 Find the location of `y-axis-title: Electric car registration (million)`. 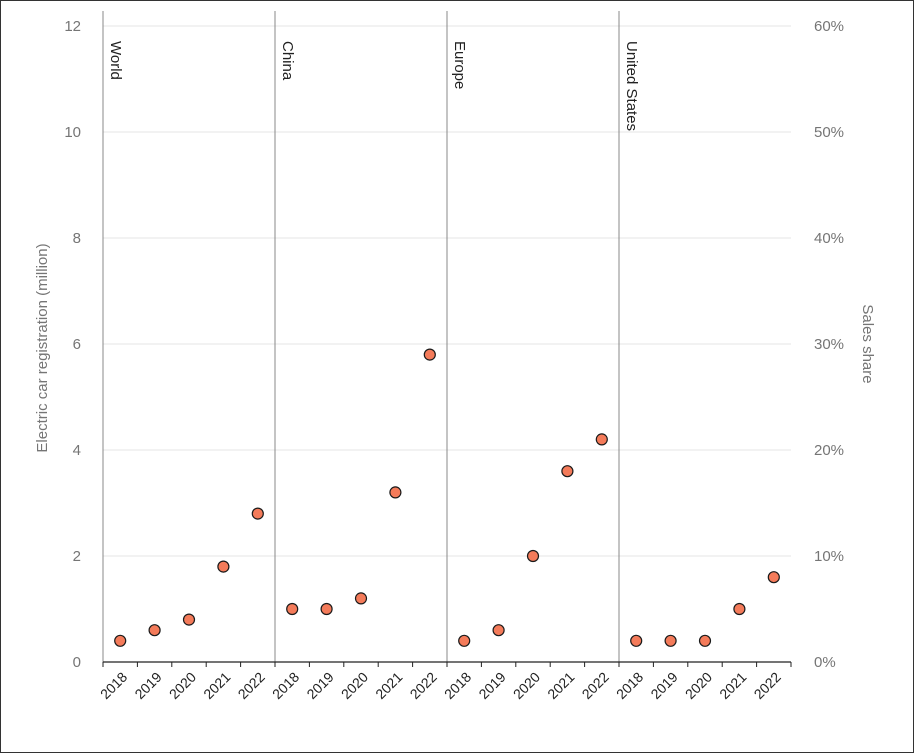

y-axis-title: Electric car registration (million) is located at coordinates (42, 347).